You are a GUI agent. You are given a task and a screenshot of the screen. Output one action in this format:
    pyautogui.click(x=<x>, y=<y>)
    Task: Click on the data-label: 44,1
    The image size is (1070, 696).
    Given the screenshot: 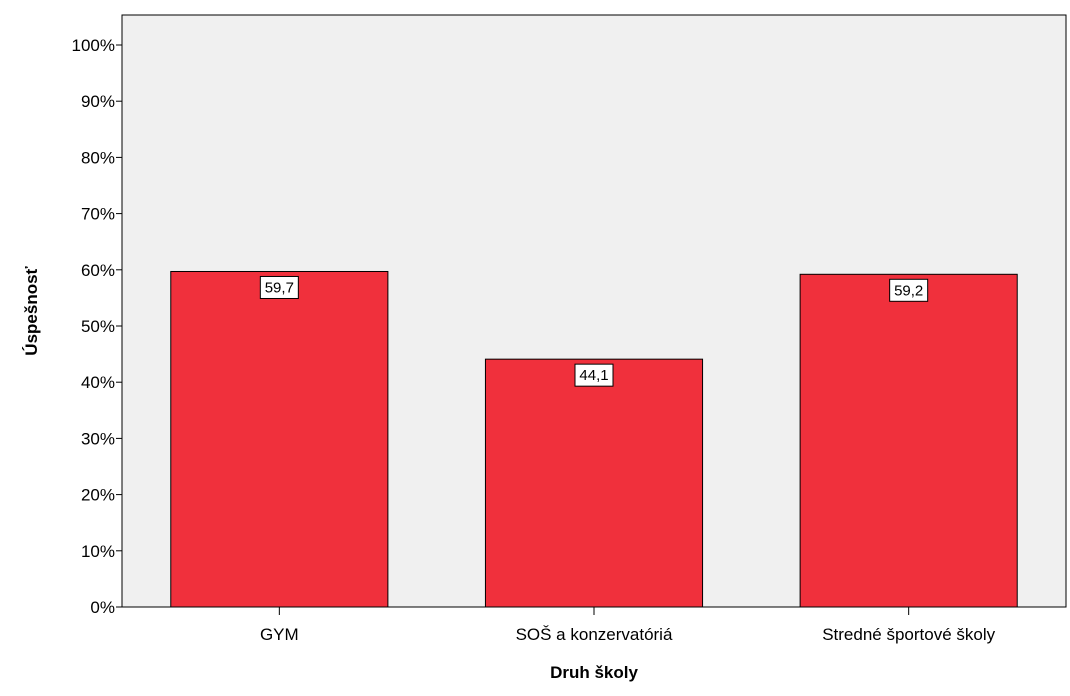 What is the action you would take?
    pyautogui.click(x=593, y=375)
    